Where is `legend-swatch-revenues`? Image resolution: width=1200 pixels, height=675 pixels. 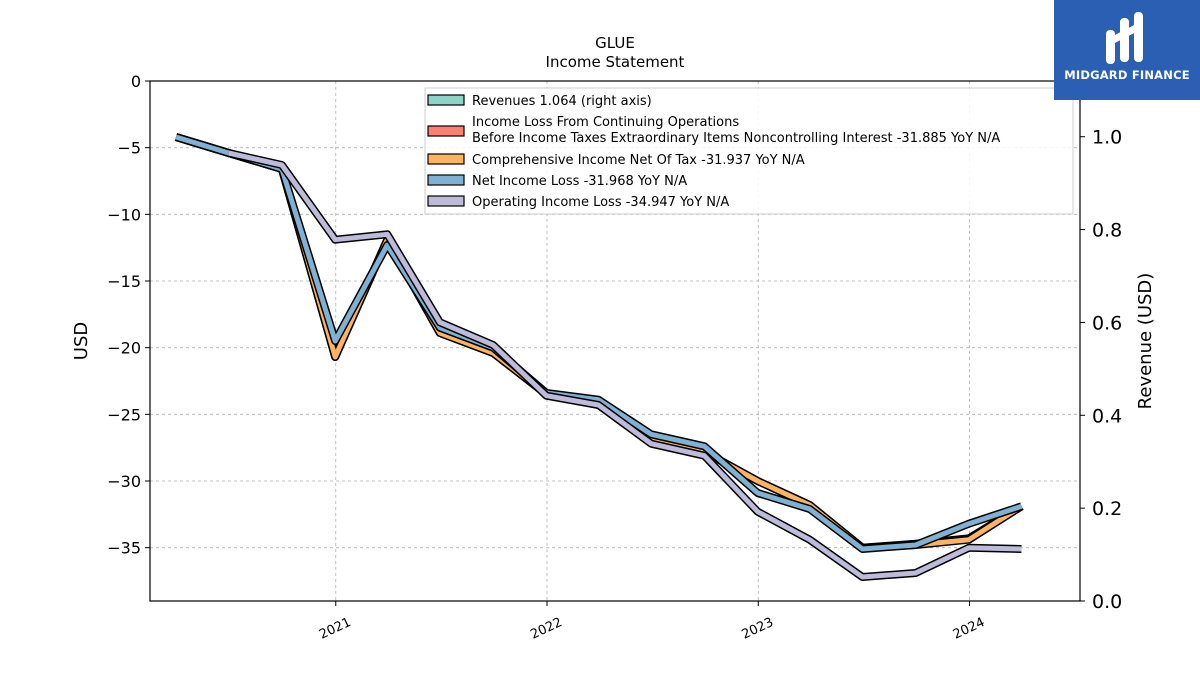
legend-swatch-revenues is located at coordinates (446, 100).